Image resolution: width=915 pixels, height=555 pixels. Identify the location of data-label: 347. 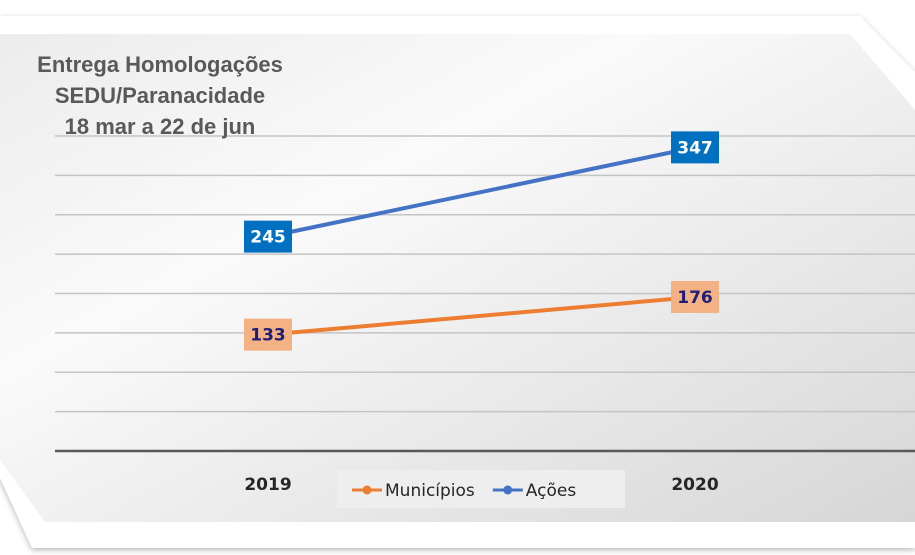
(695, 148).